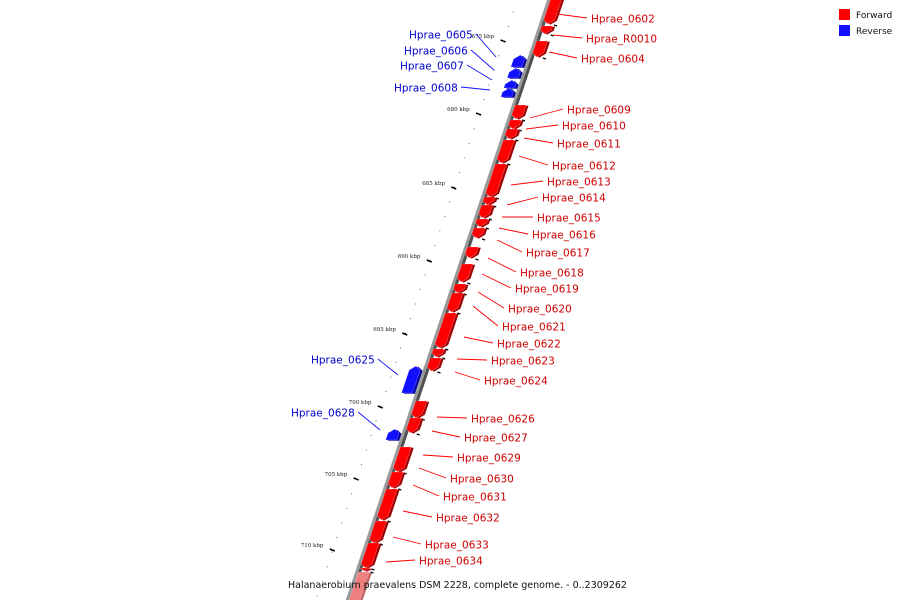  I want to click on gene-label-hprae-0624: Hprae_0624, so click(501, 379).